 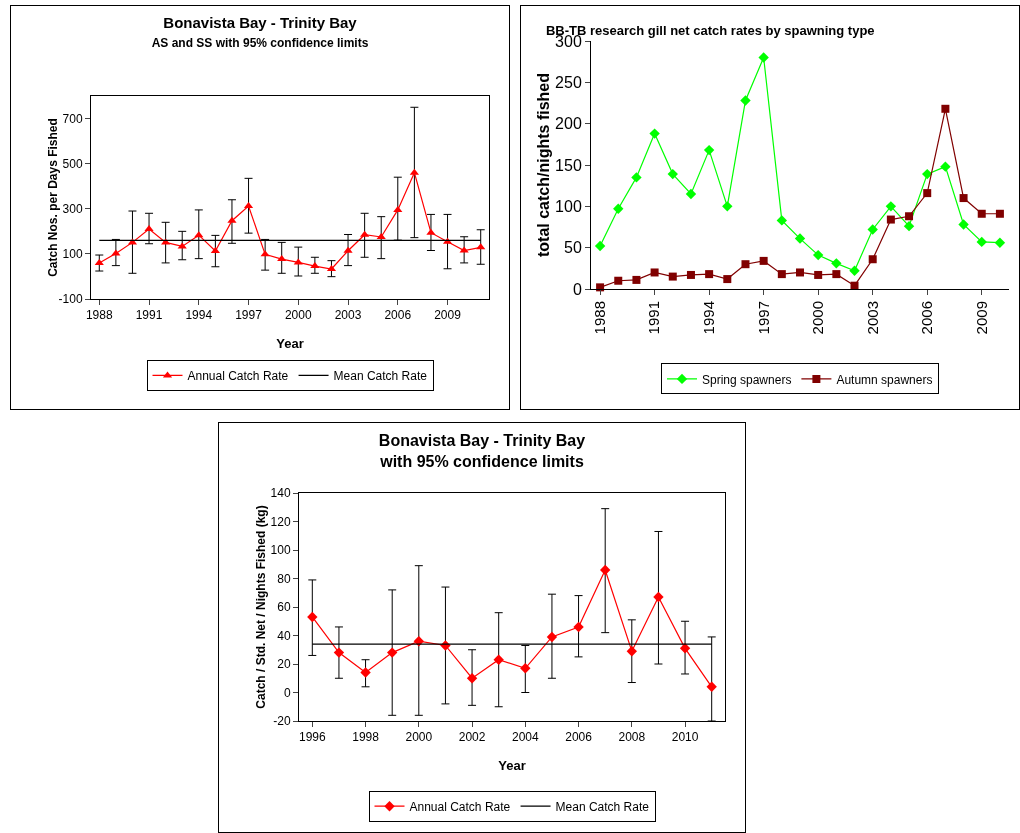 I want to click on x-tick-label: 1996, so click(x=312, y=737).